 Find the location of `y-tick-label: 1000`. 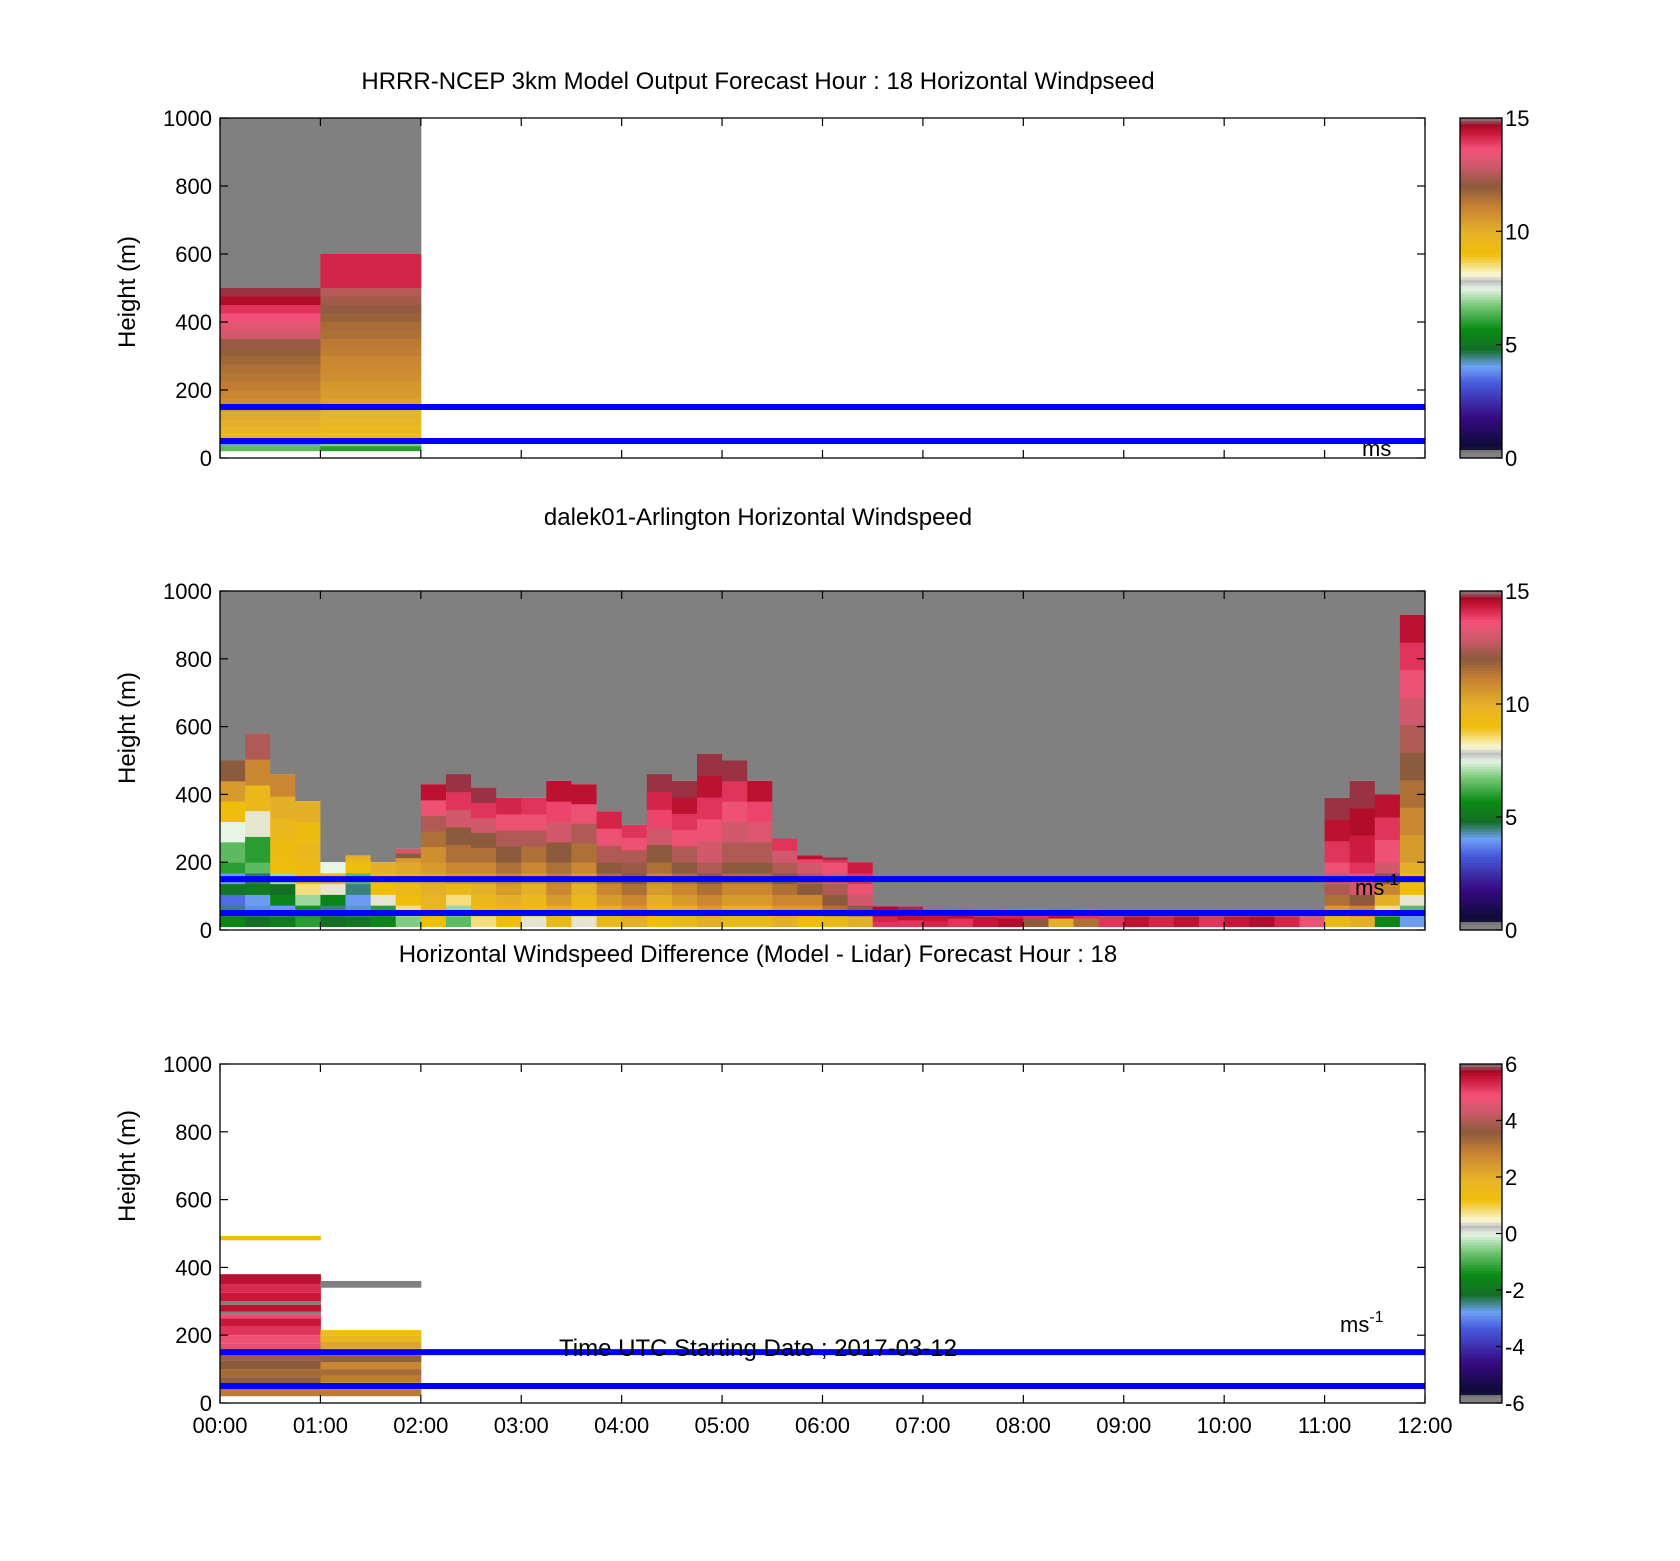

y-tick-label: 1000 is located at coordinates (187, 118).